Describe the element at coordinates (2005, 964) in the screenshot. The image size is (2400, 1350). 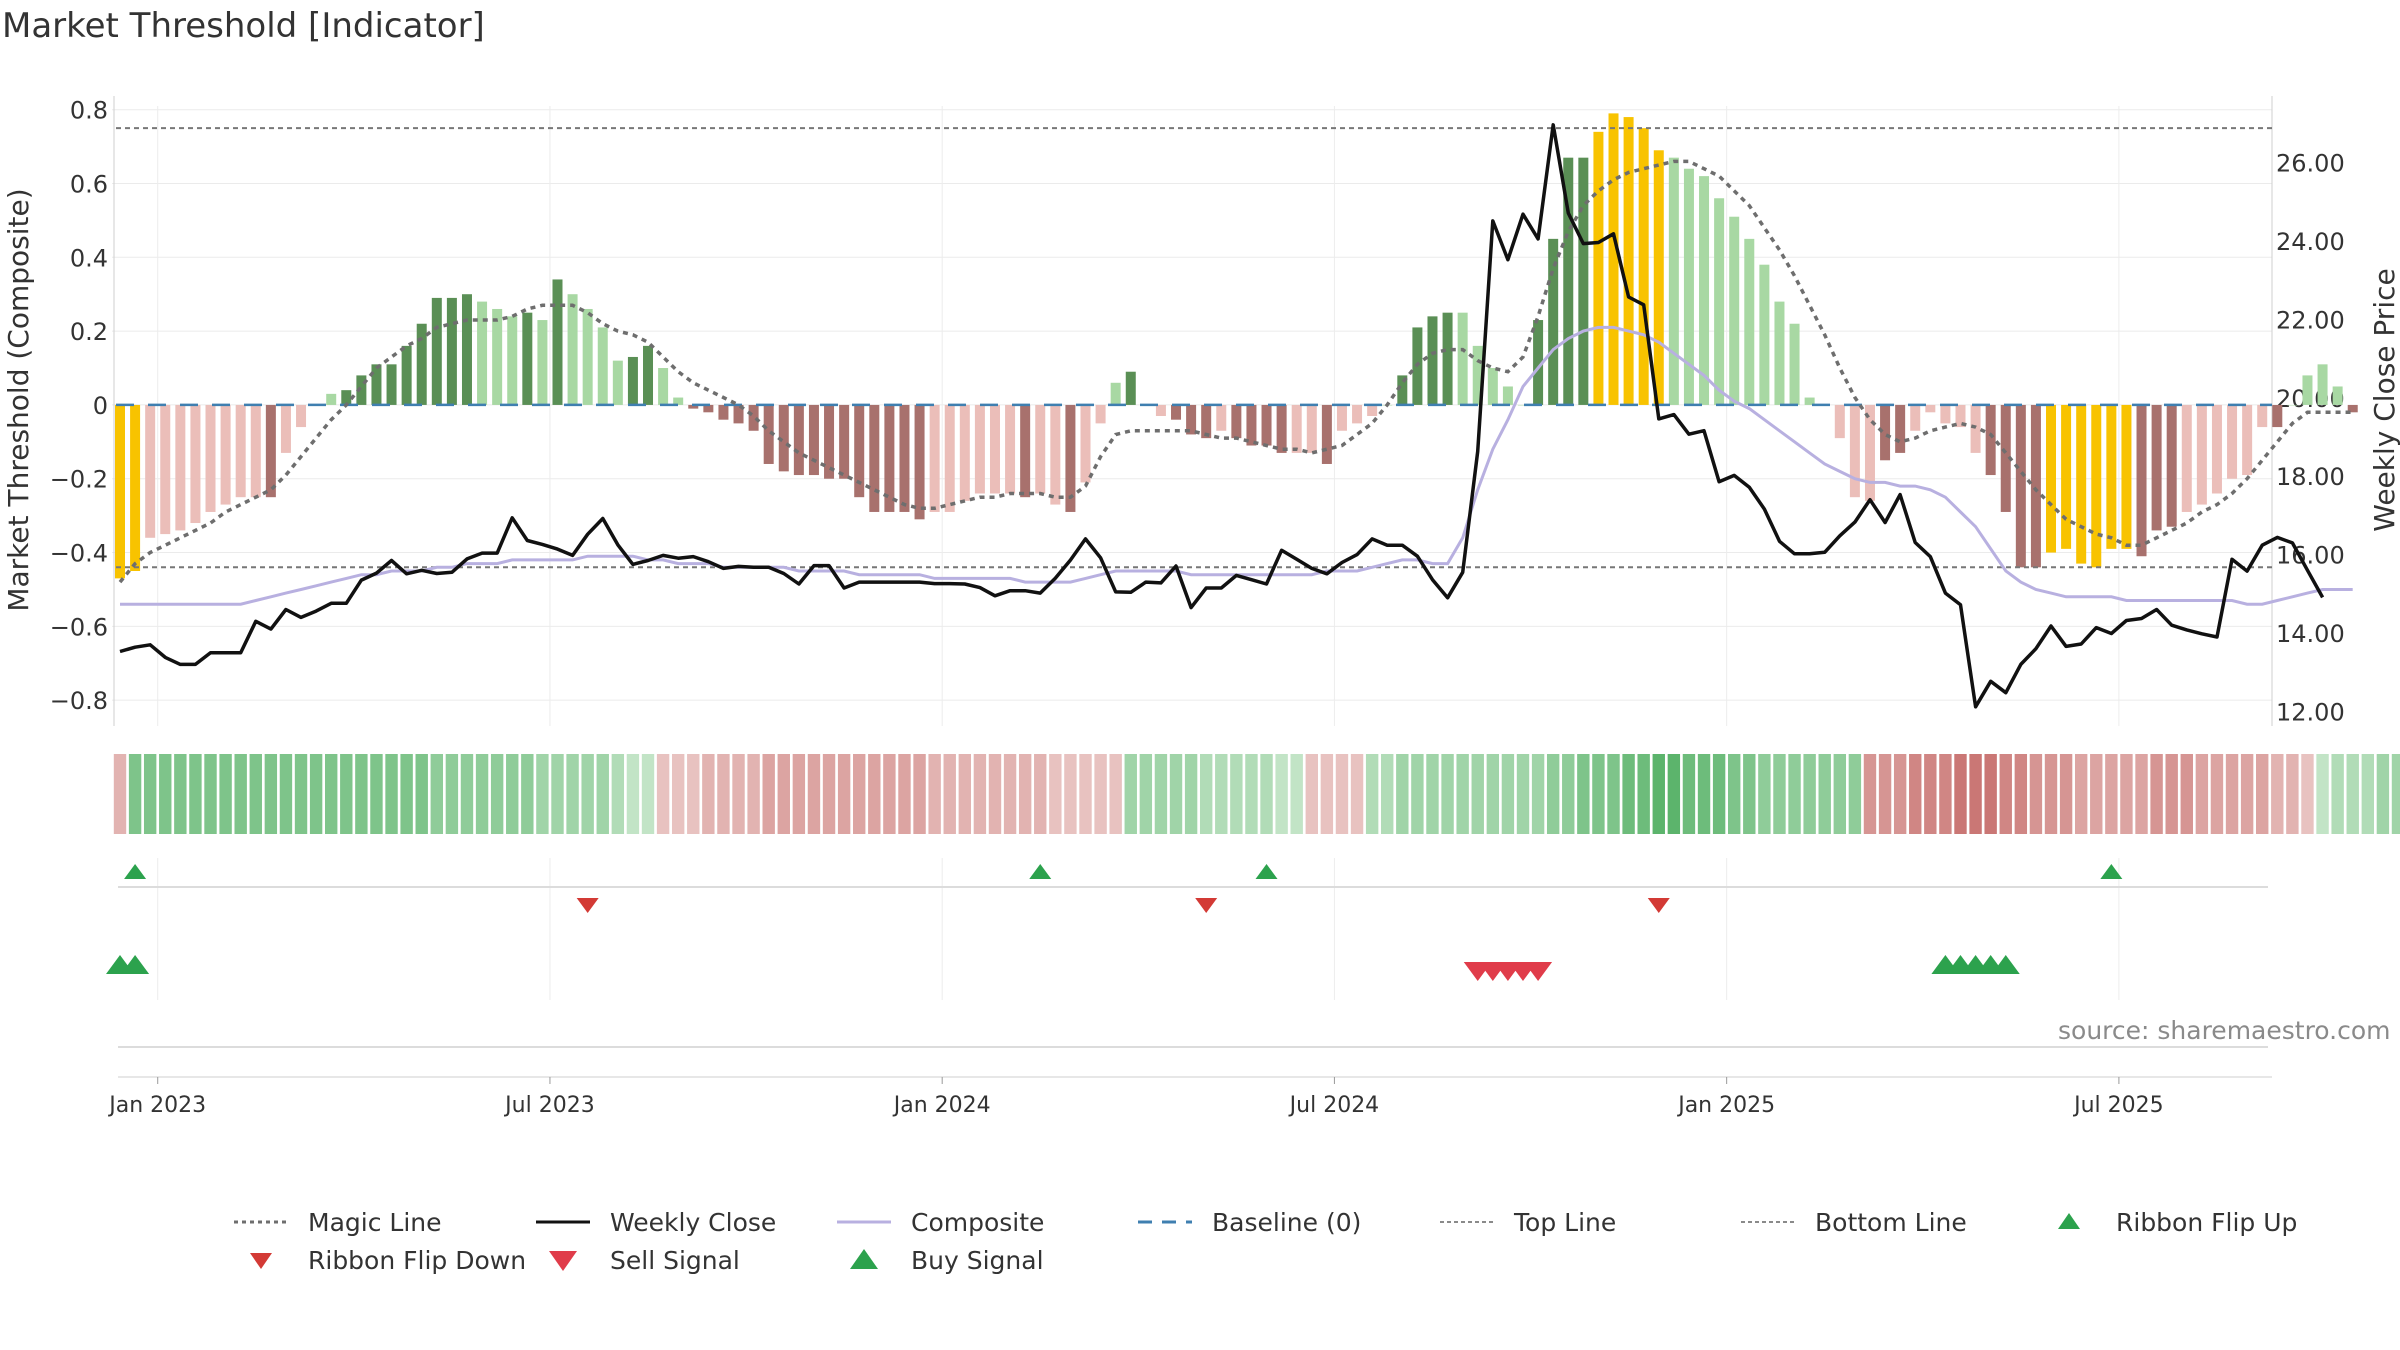
I see `buy-signal-marker` at that location.